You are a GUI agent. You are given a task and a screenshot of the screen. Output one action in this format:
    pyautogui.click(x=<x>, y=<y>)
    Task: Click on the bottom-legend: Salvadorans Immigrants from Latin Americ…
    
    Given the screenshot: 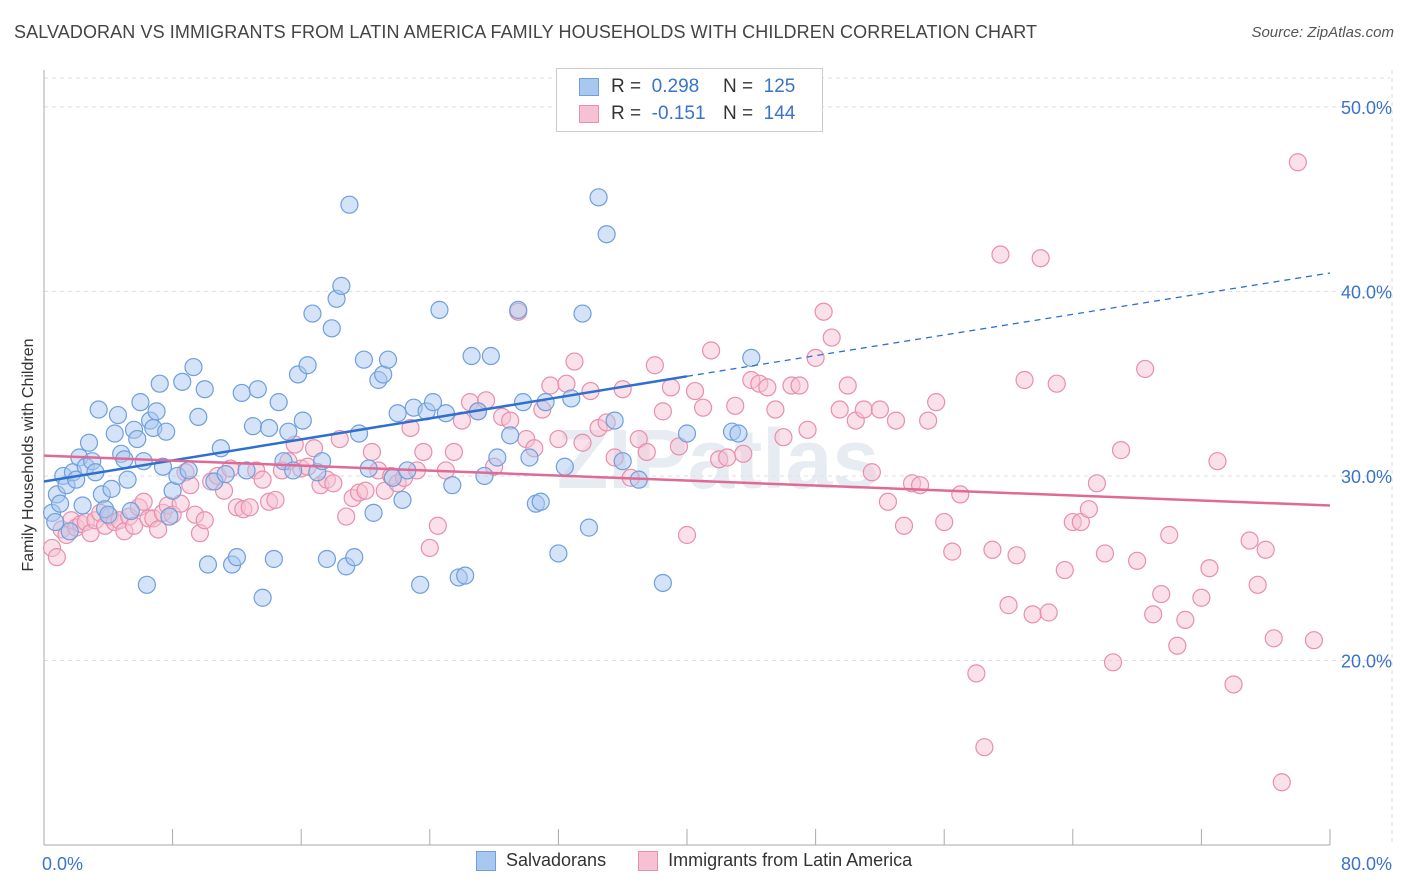 What is the action you would take?
    pyautogui.click(x=710, y=860)
    